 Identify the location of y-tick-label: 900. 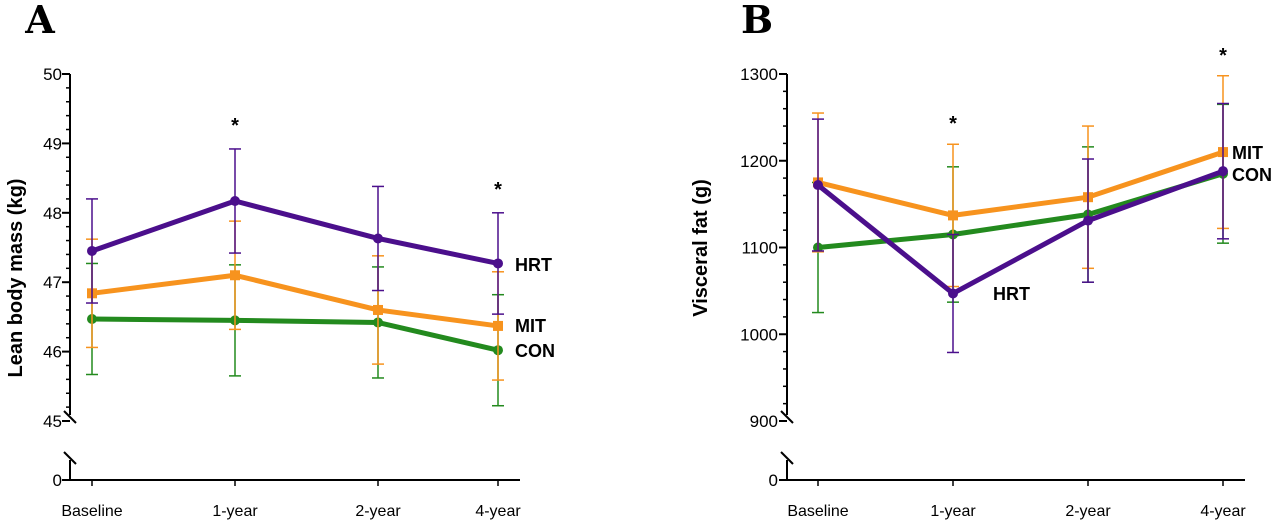
(764, 421).